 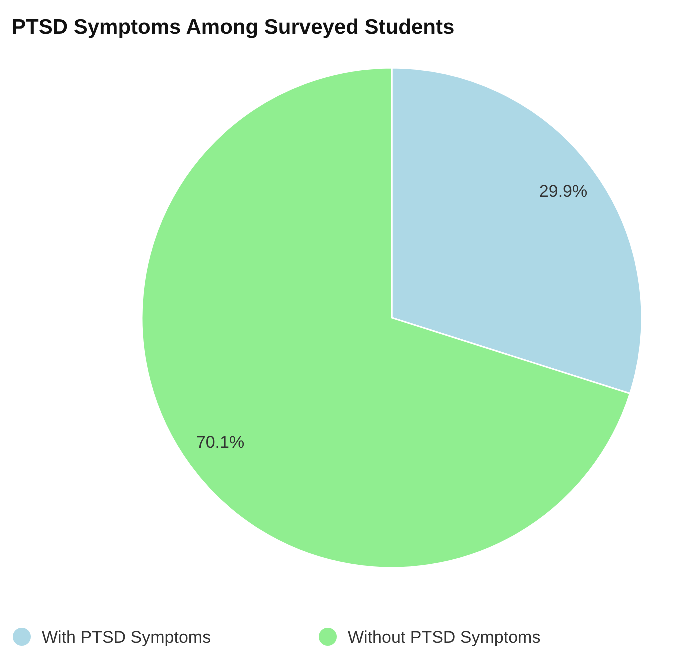 What do you see at coordinates (444, 637) in the screenshot?
I see `legend-label: Without PTSD Symptoms` at bounding box center [444, 637].